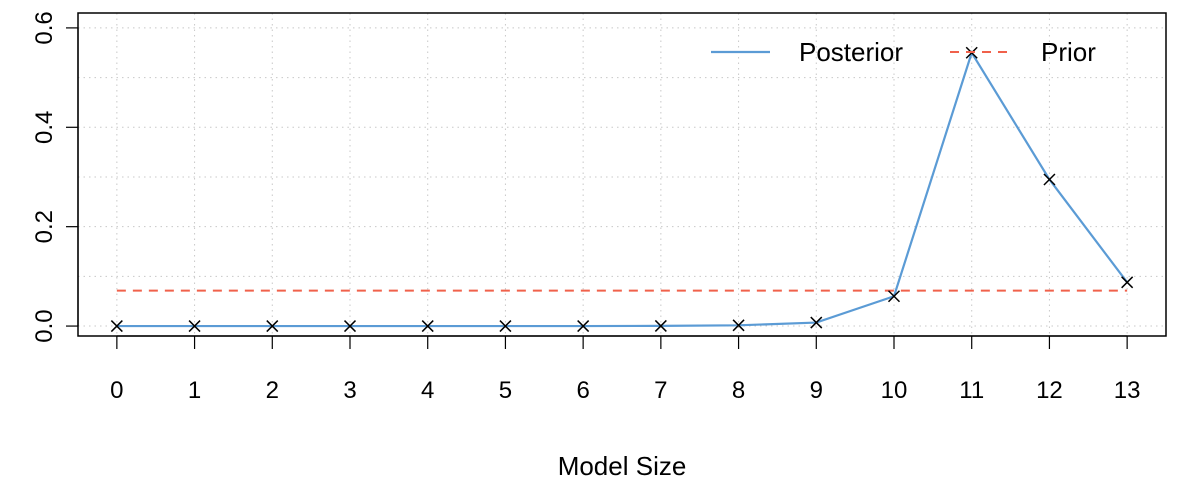  I want to click on x-tick-label: 5, so click(505, 390).